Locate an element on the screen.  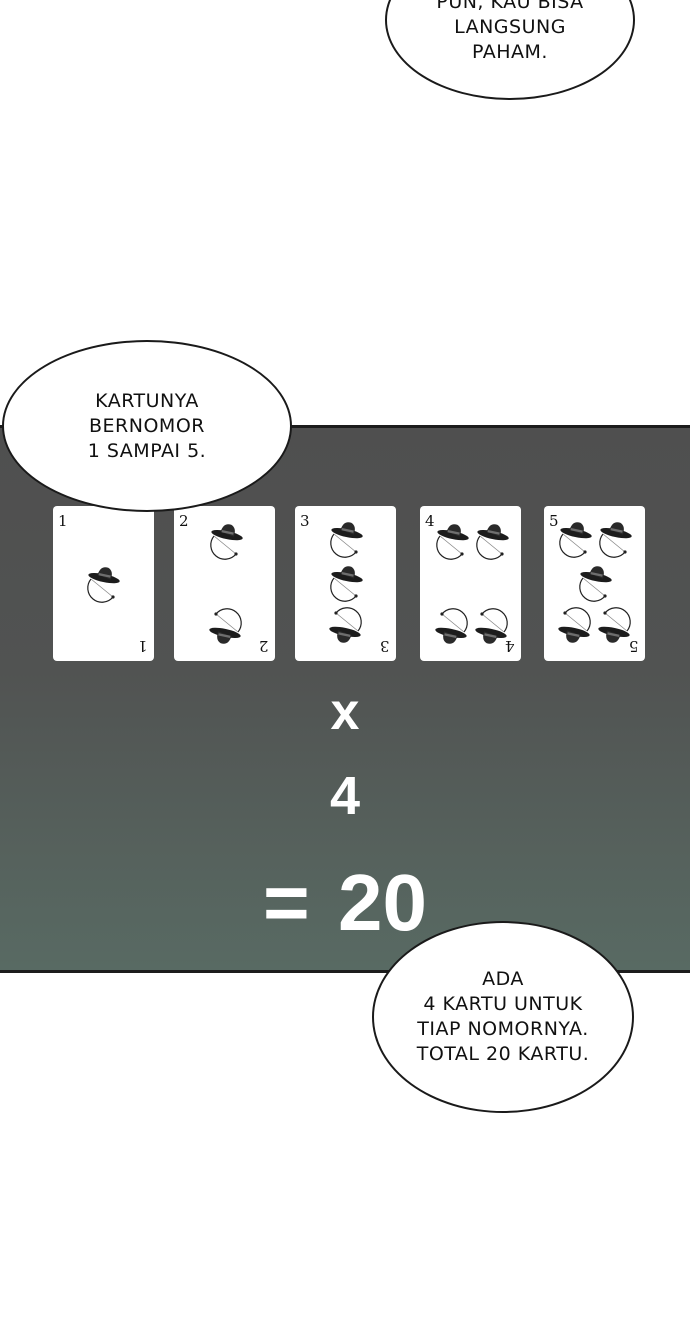
playing-card-3: 3 3 is located at coordinates (345, 583).